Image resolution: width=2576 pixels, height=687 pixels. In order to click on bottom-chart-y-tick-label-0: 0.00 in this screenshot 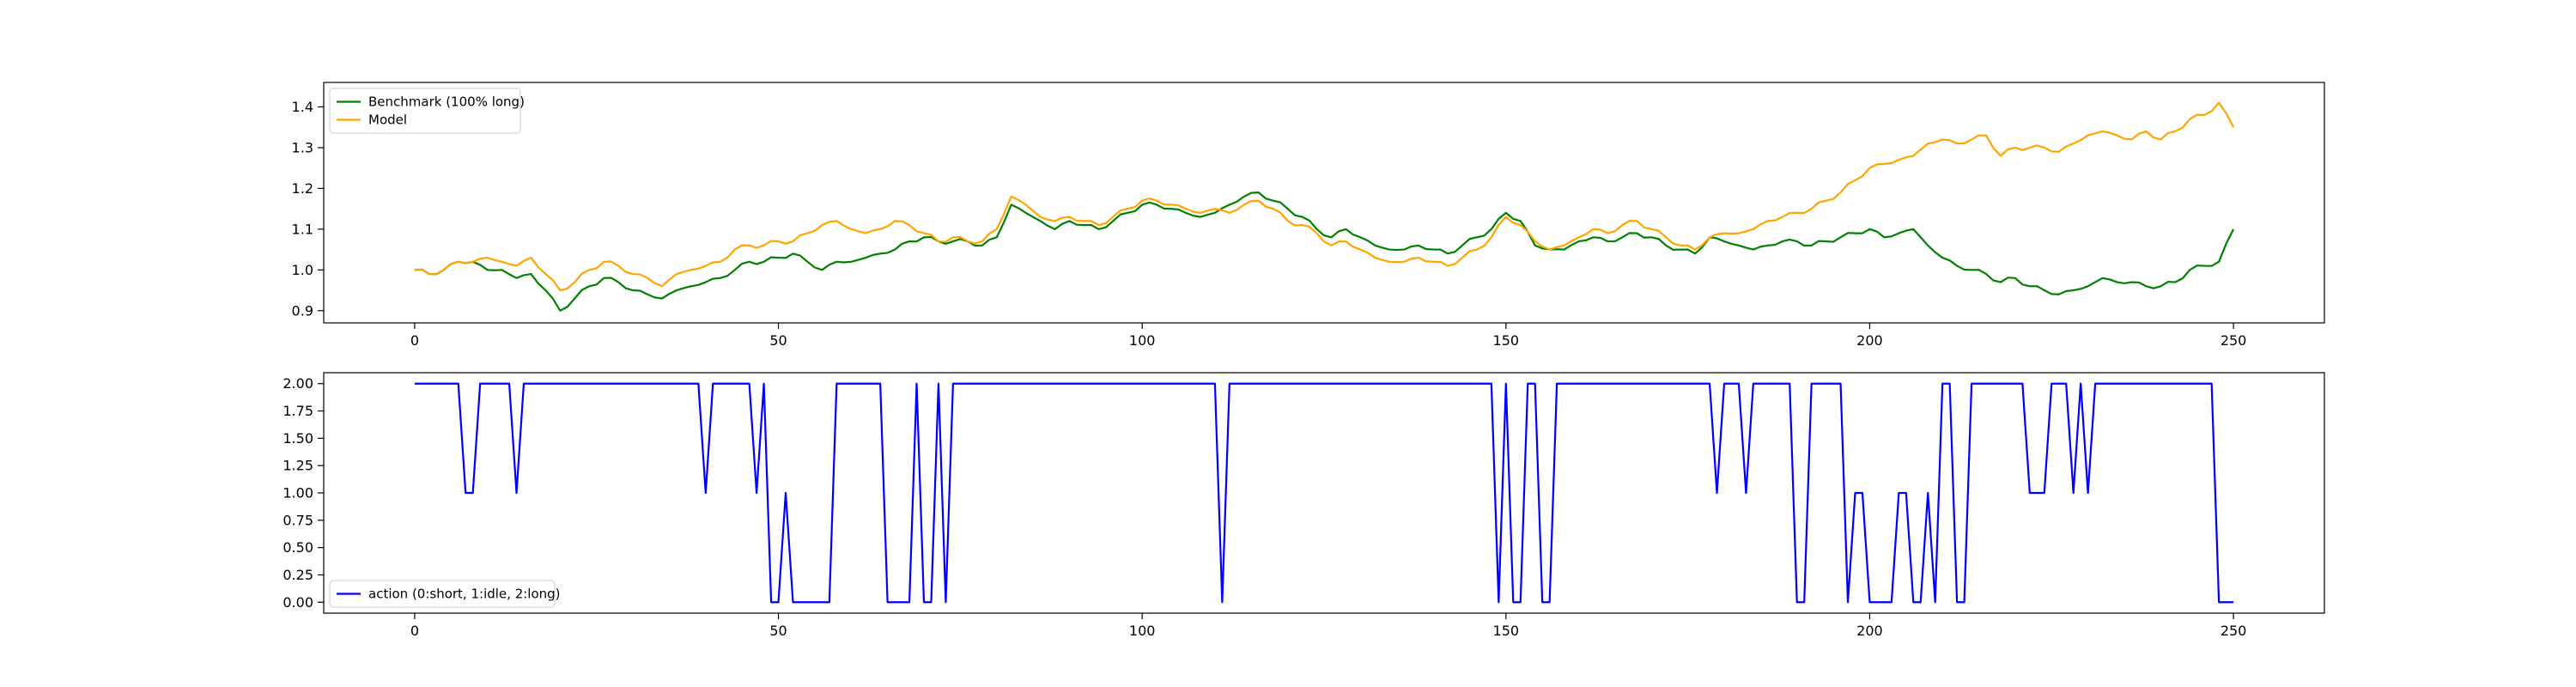, I will do `click(298, 602)`.